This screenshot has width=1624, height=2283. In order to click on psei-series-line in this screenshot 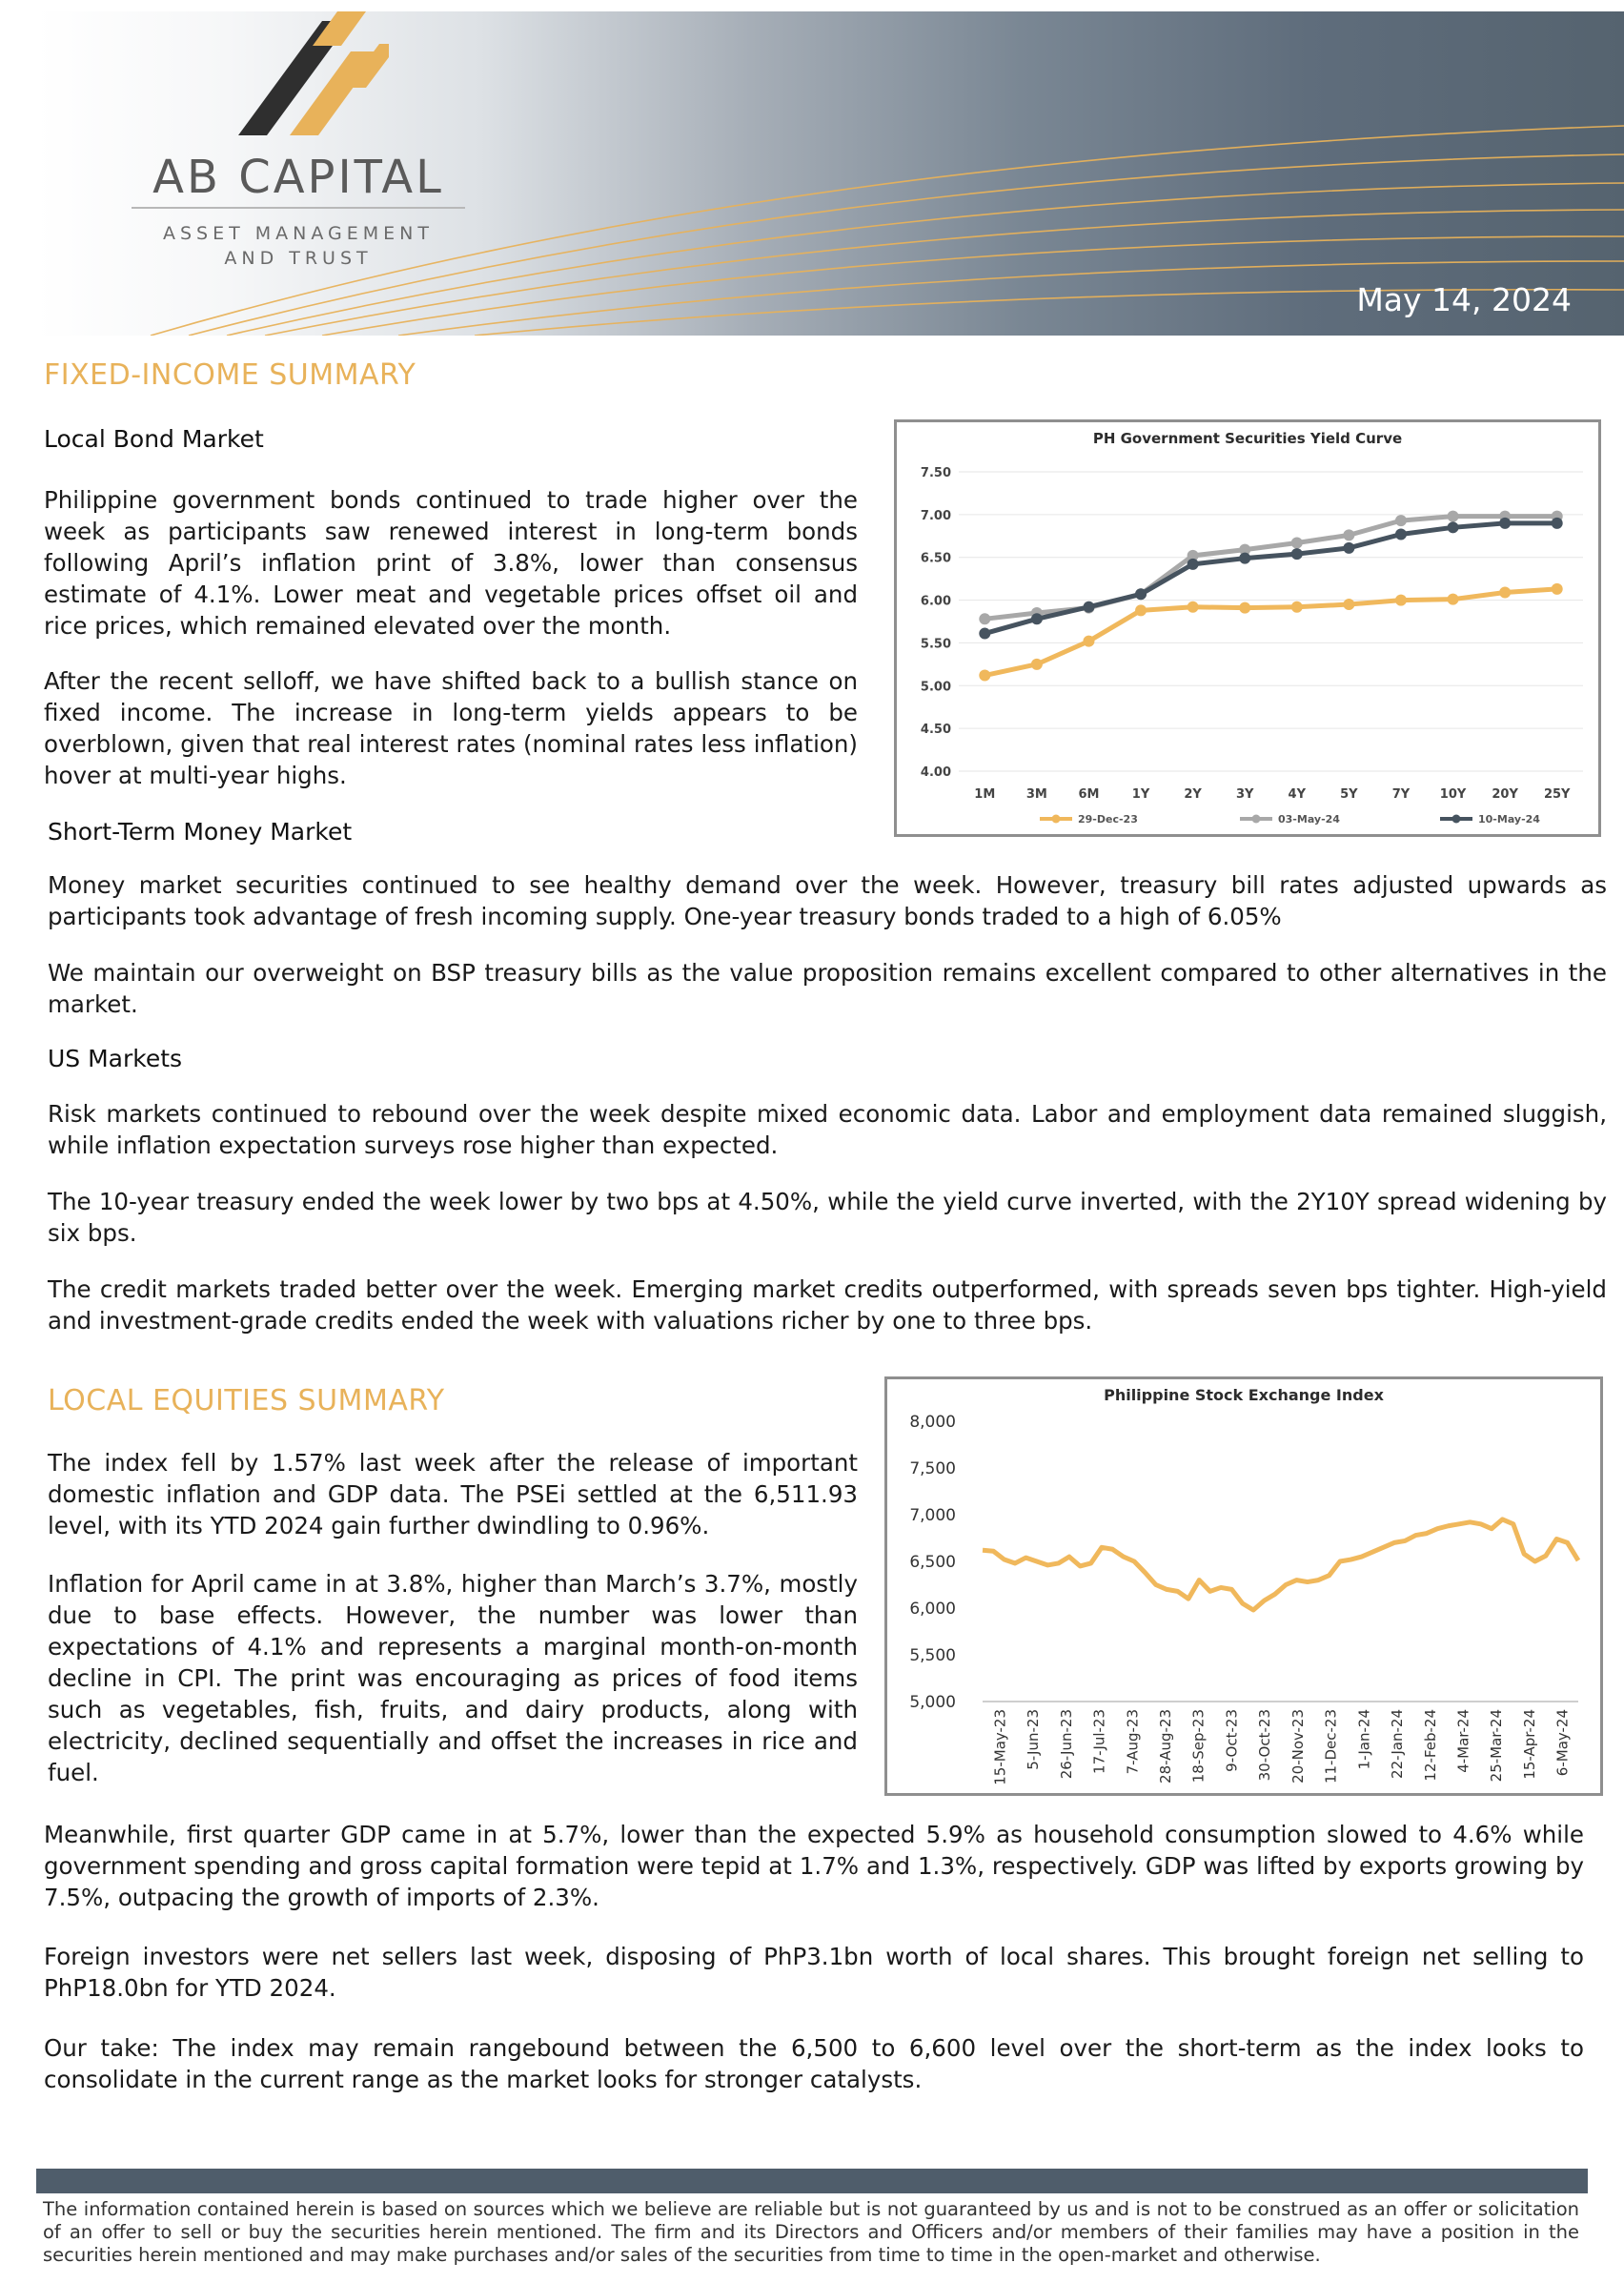, I will do `click(1281, 1565)`.